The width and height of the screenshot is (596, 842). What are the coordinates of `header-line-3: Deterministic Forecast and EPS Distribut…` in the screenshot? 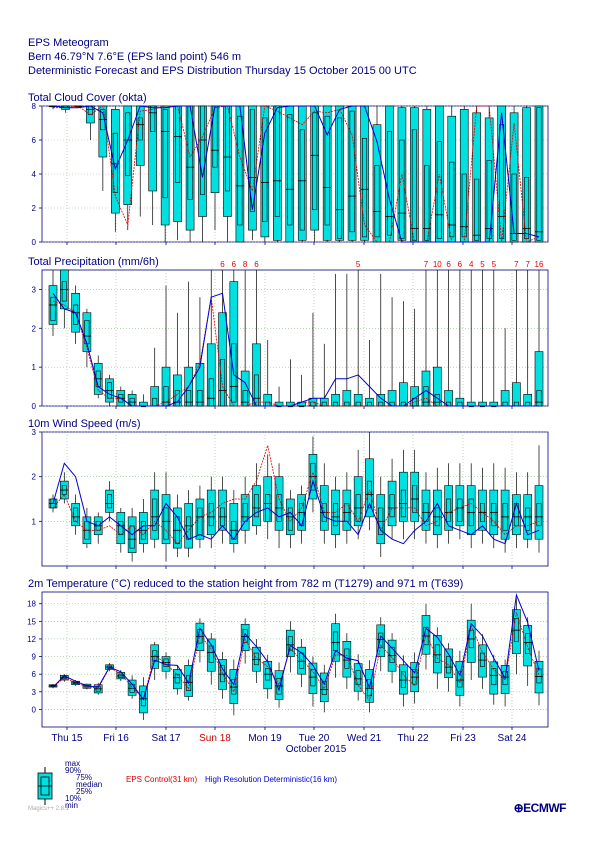 It's located at (222, 71).